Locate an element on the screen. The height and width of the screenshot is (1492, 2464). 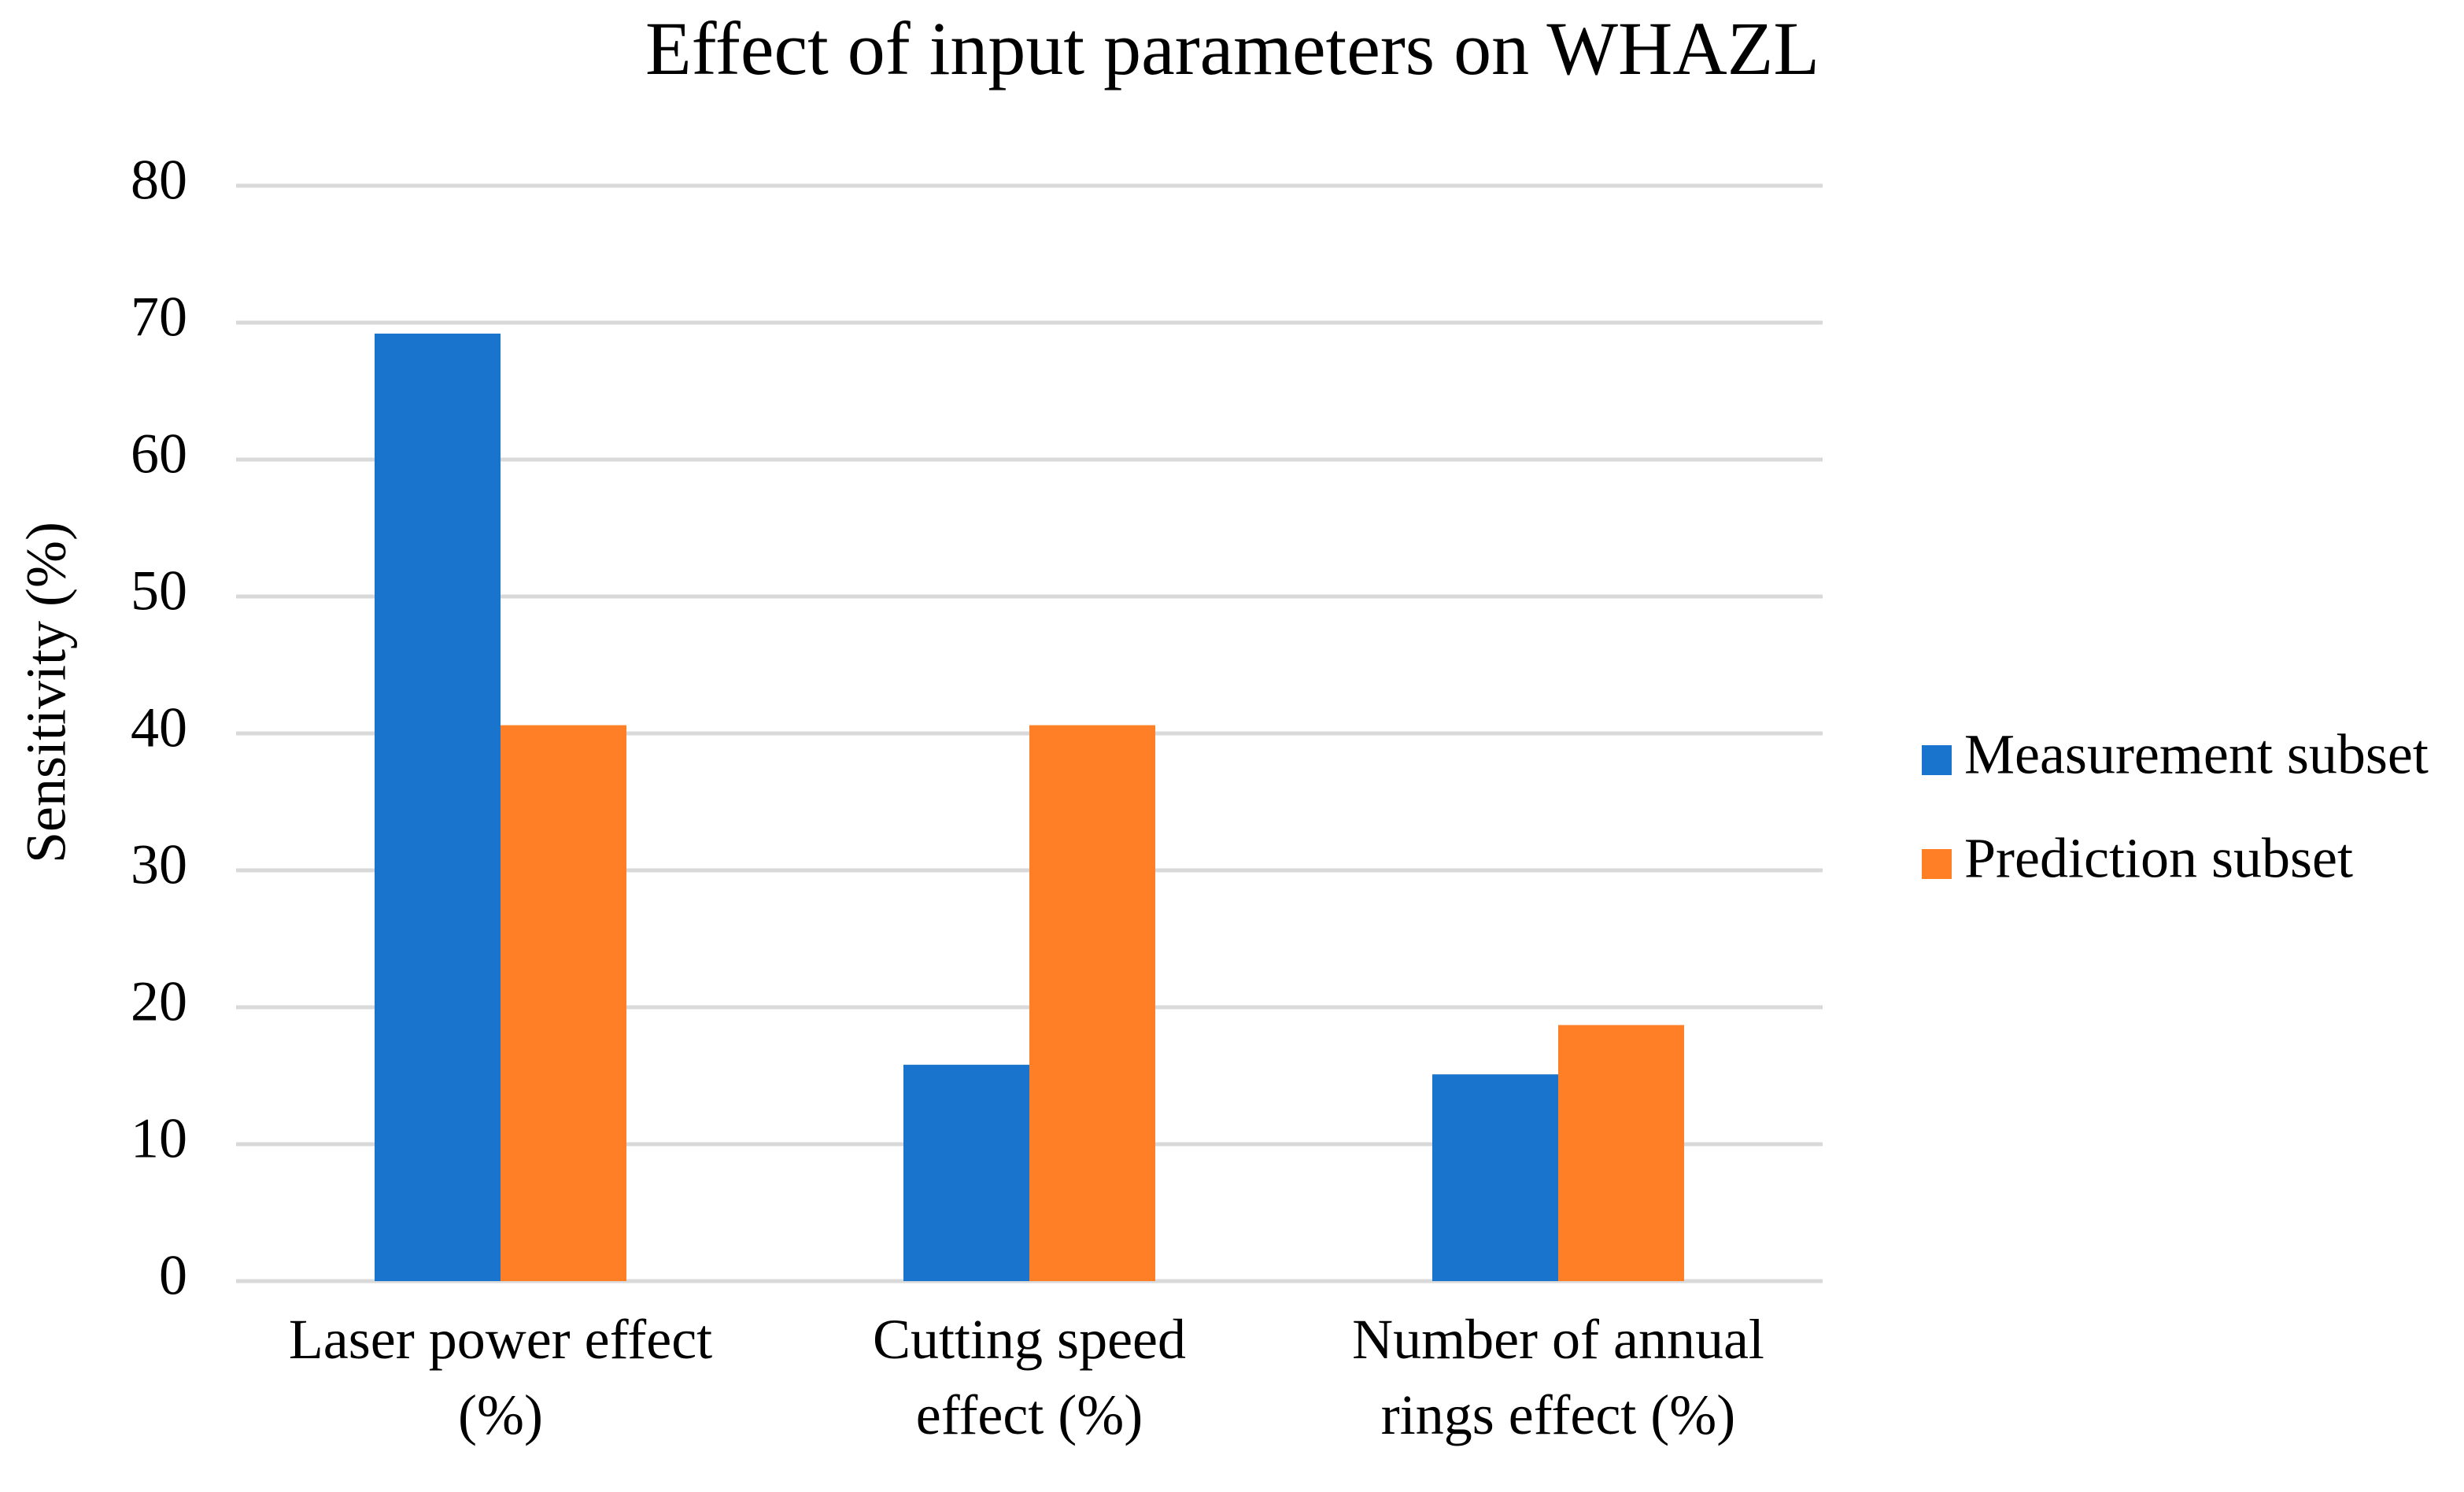
x-category-label-line: effect (%) is located at coordinates (1029, 1414).